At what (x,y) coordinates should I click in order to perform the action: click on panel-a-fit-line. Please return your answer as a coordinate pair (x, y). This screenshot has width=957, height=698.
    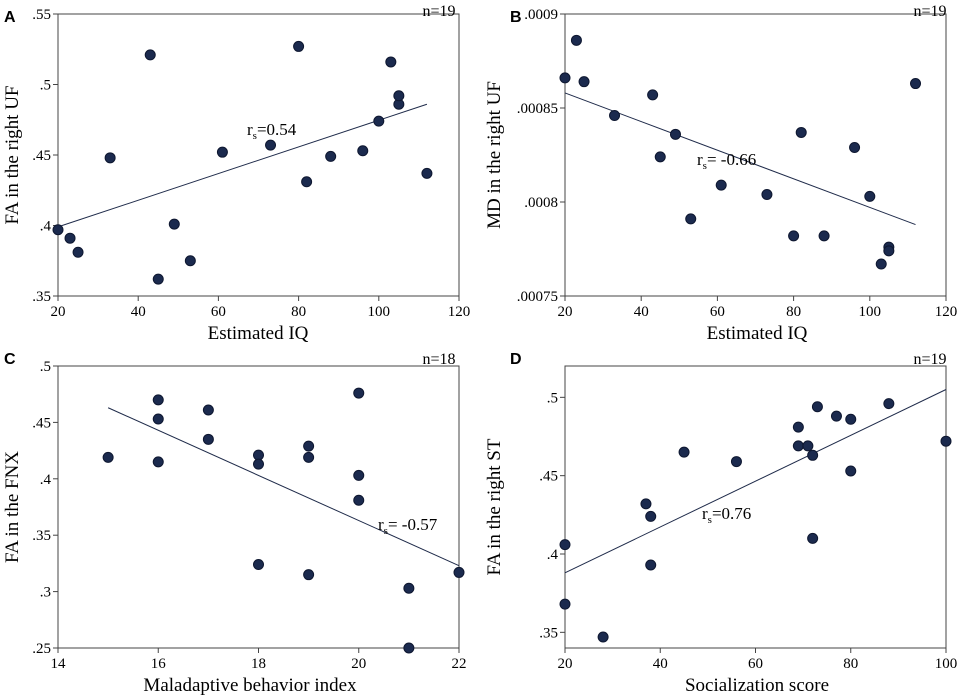
    Looking at the image, I should click on (242, 165).